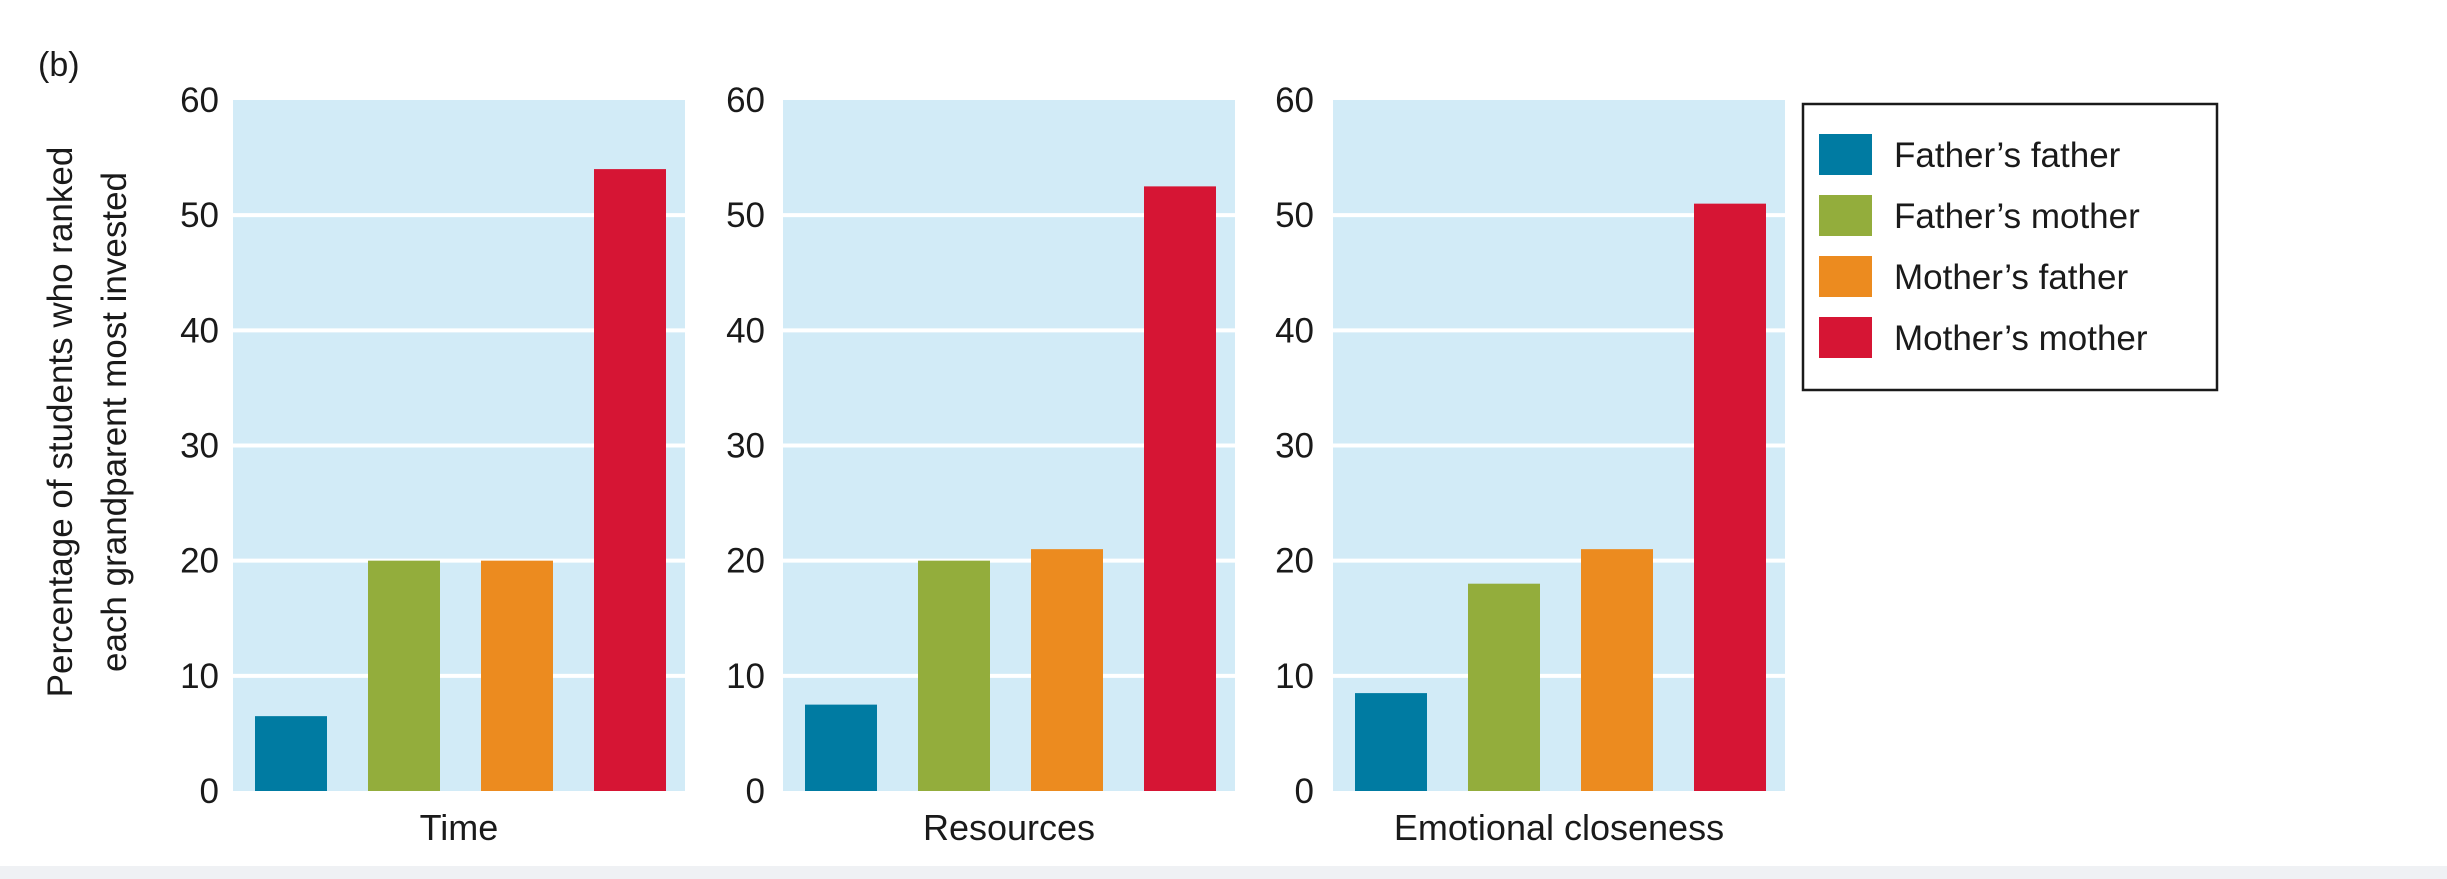 This screenshot has width=2447, height=879. I want to click on bottom-strip, so click(1223, 872).